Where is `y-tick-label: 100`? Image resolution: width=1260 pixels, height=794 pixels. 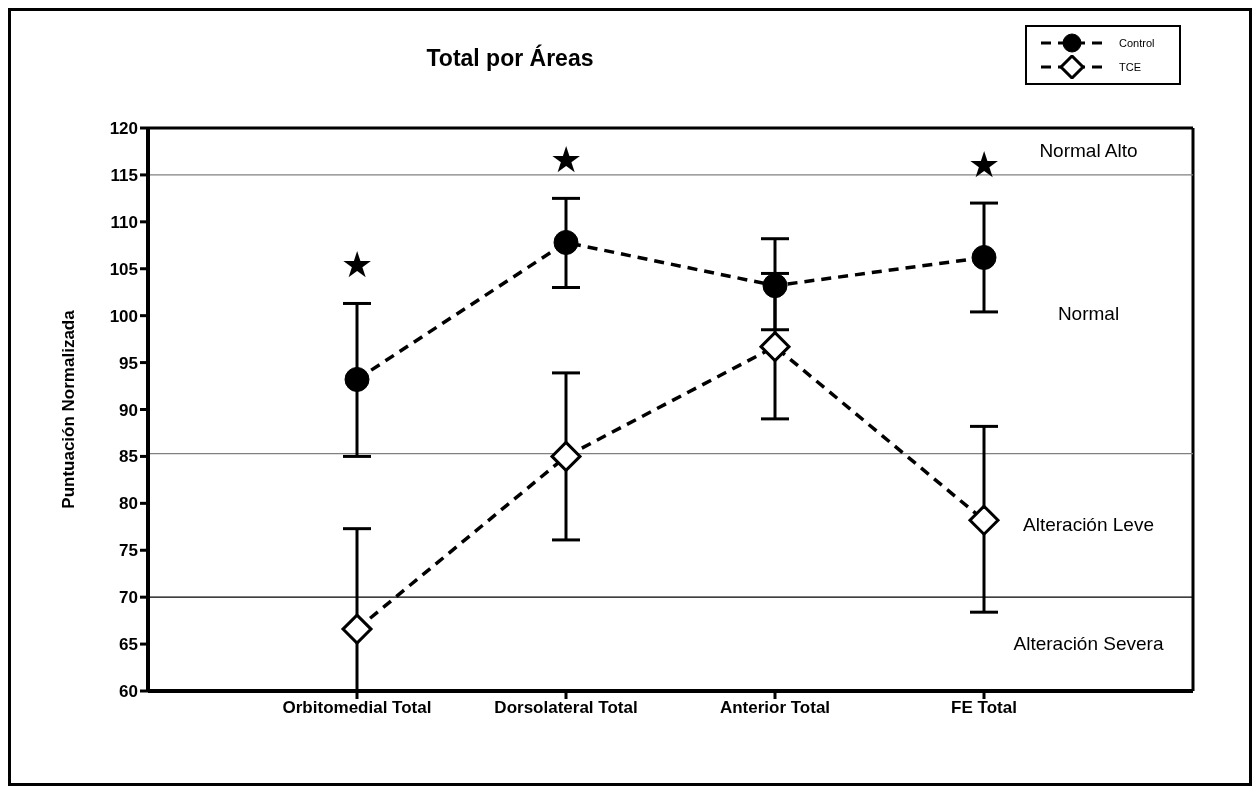
y-tick-label: 100 is located at coordinates (123, 316).